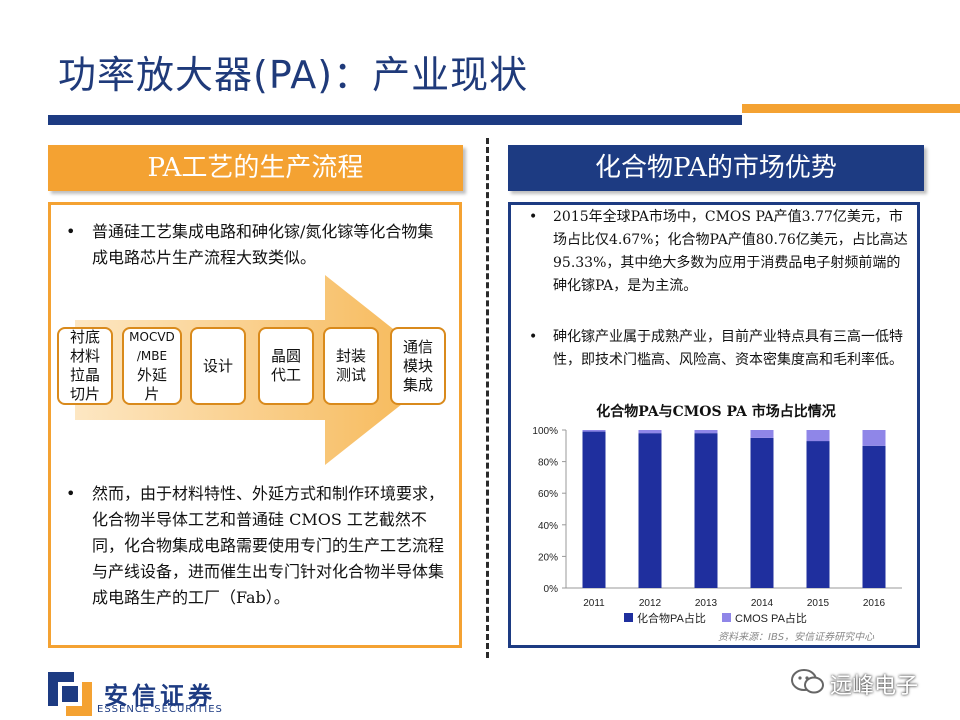  What do you see at coordinates (796, 637) in the screenshot?
I see `chart-source: 资料来源：IBS，安信证券研究中心` at bounding box center [796, 637].